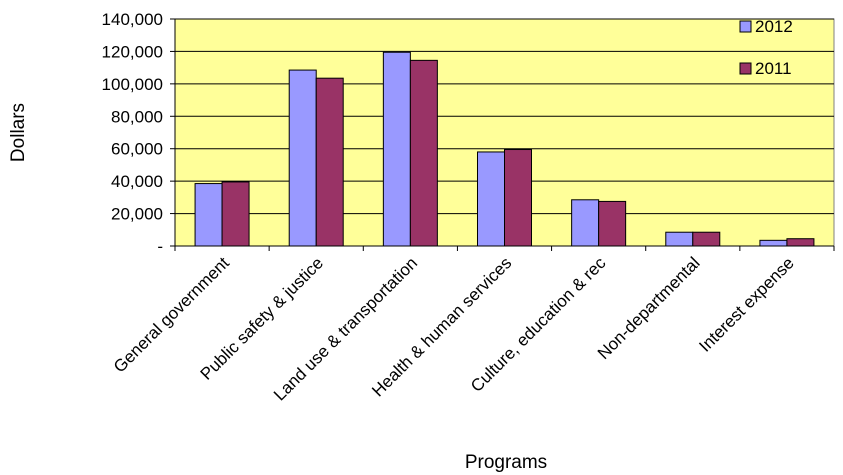 This screenshot has height=475, width=843. What do you see at coordinates (160, 246) in the screenshot?
I see `y-tick-label: -` at bounding box center [160, 246].